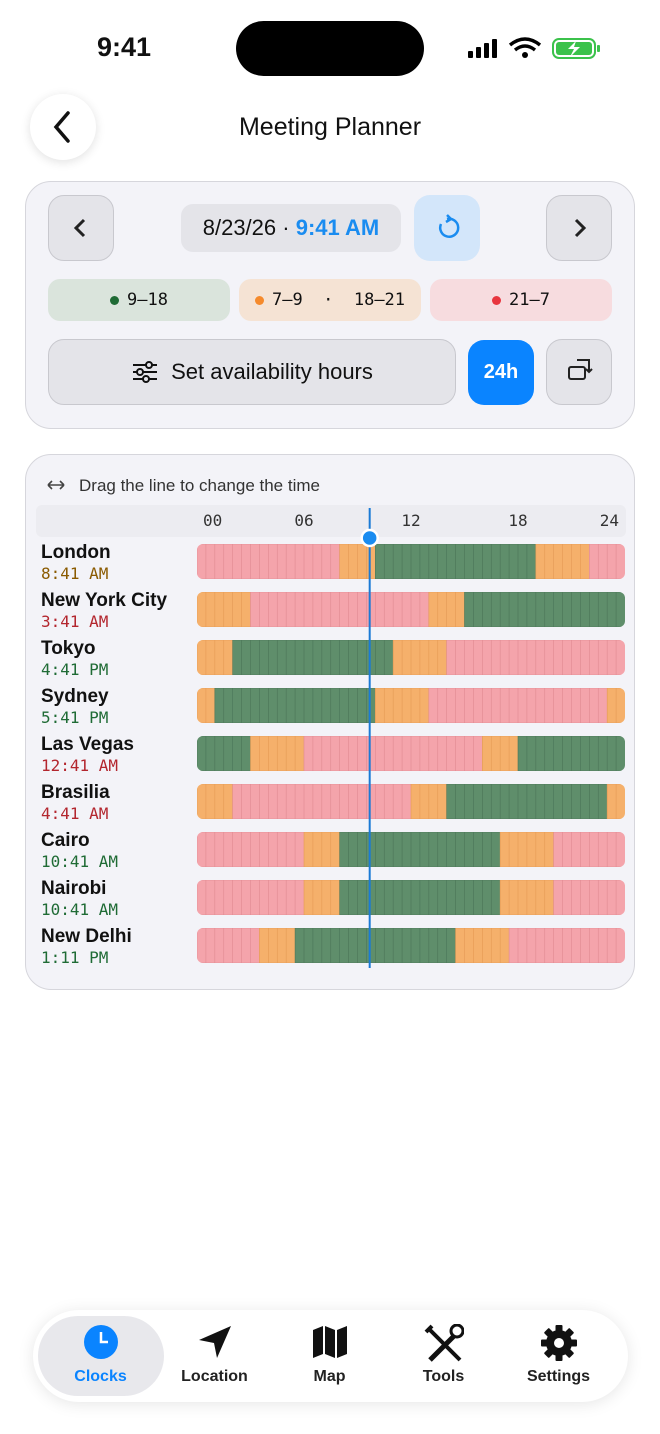 This screenshot has width=660, height=1434. Describe the element at coordinates (139, 300) in the screenshot. I see `legend-work: 9–18` at that location.